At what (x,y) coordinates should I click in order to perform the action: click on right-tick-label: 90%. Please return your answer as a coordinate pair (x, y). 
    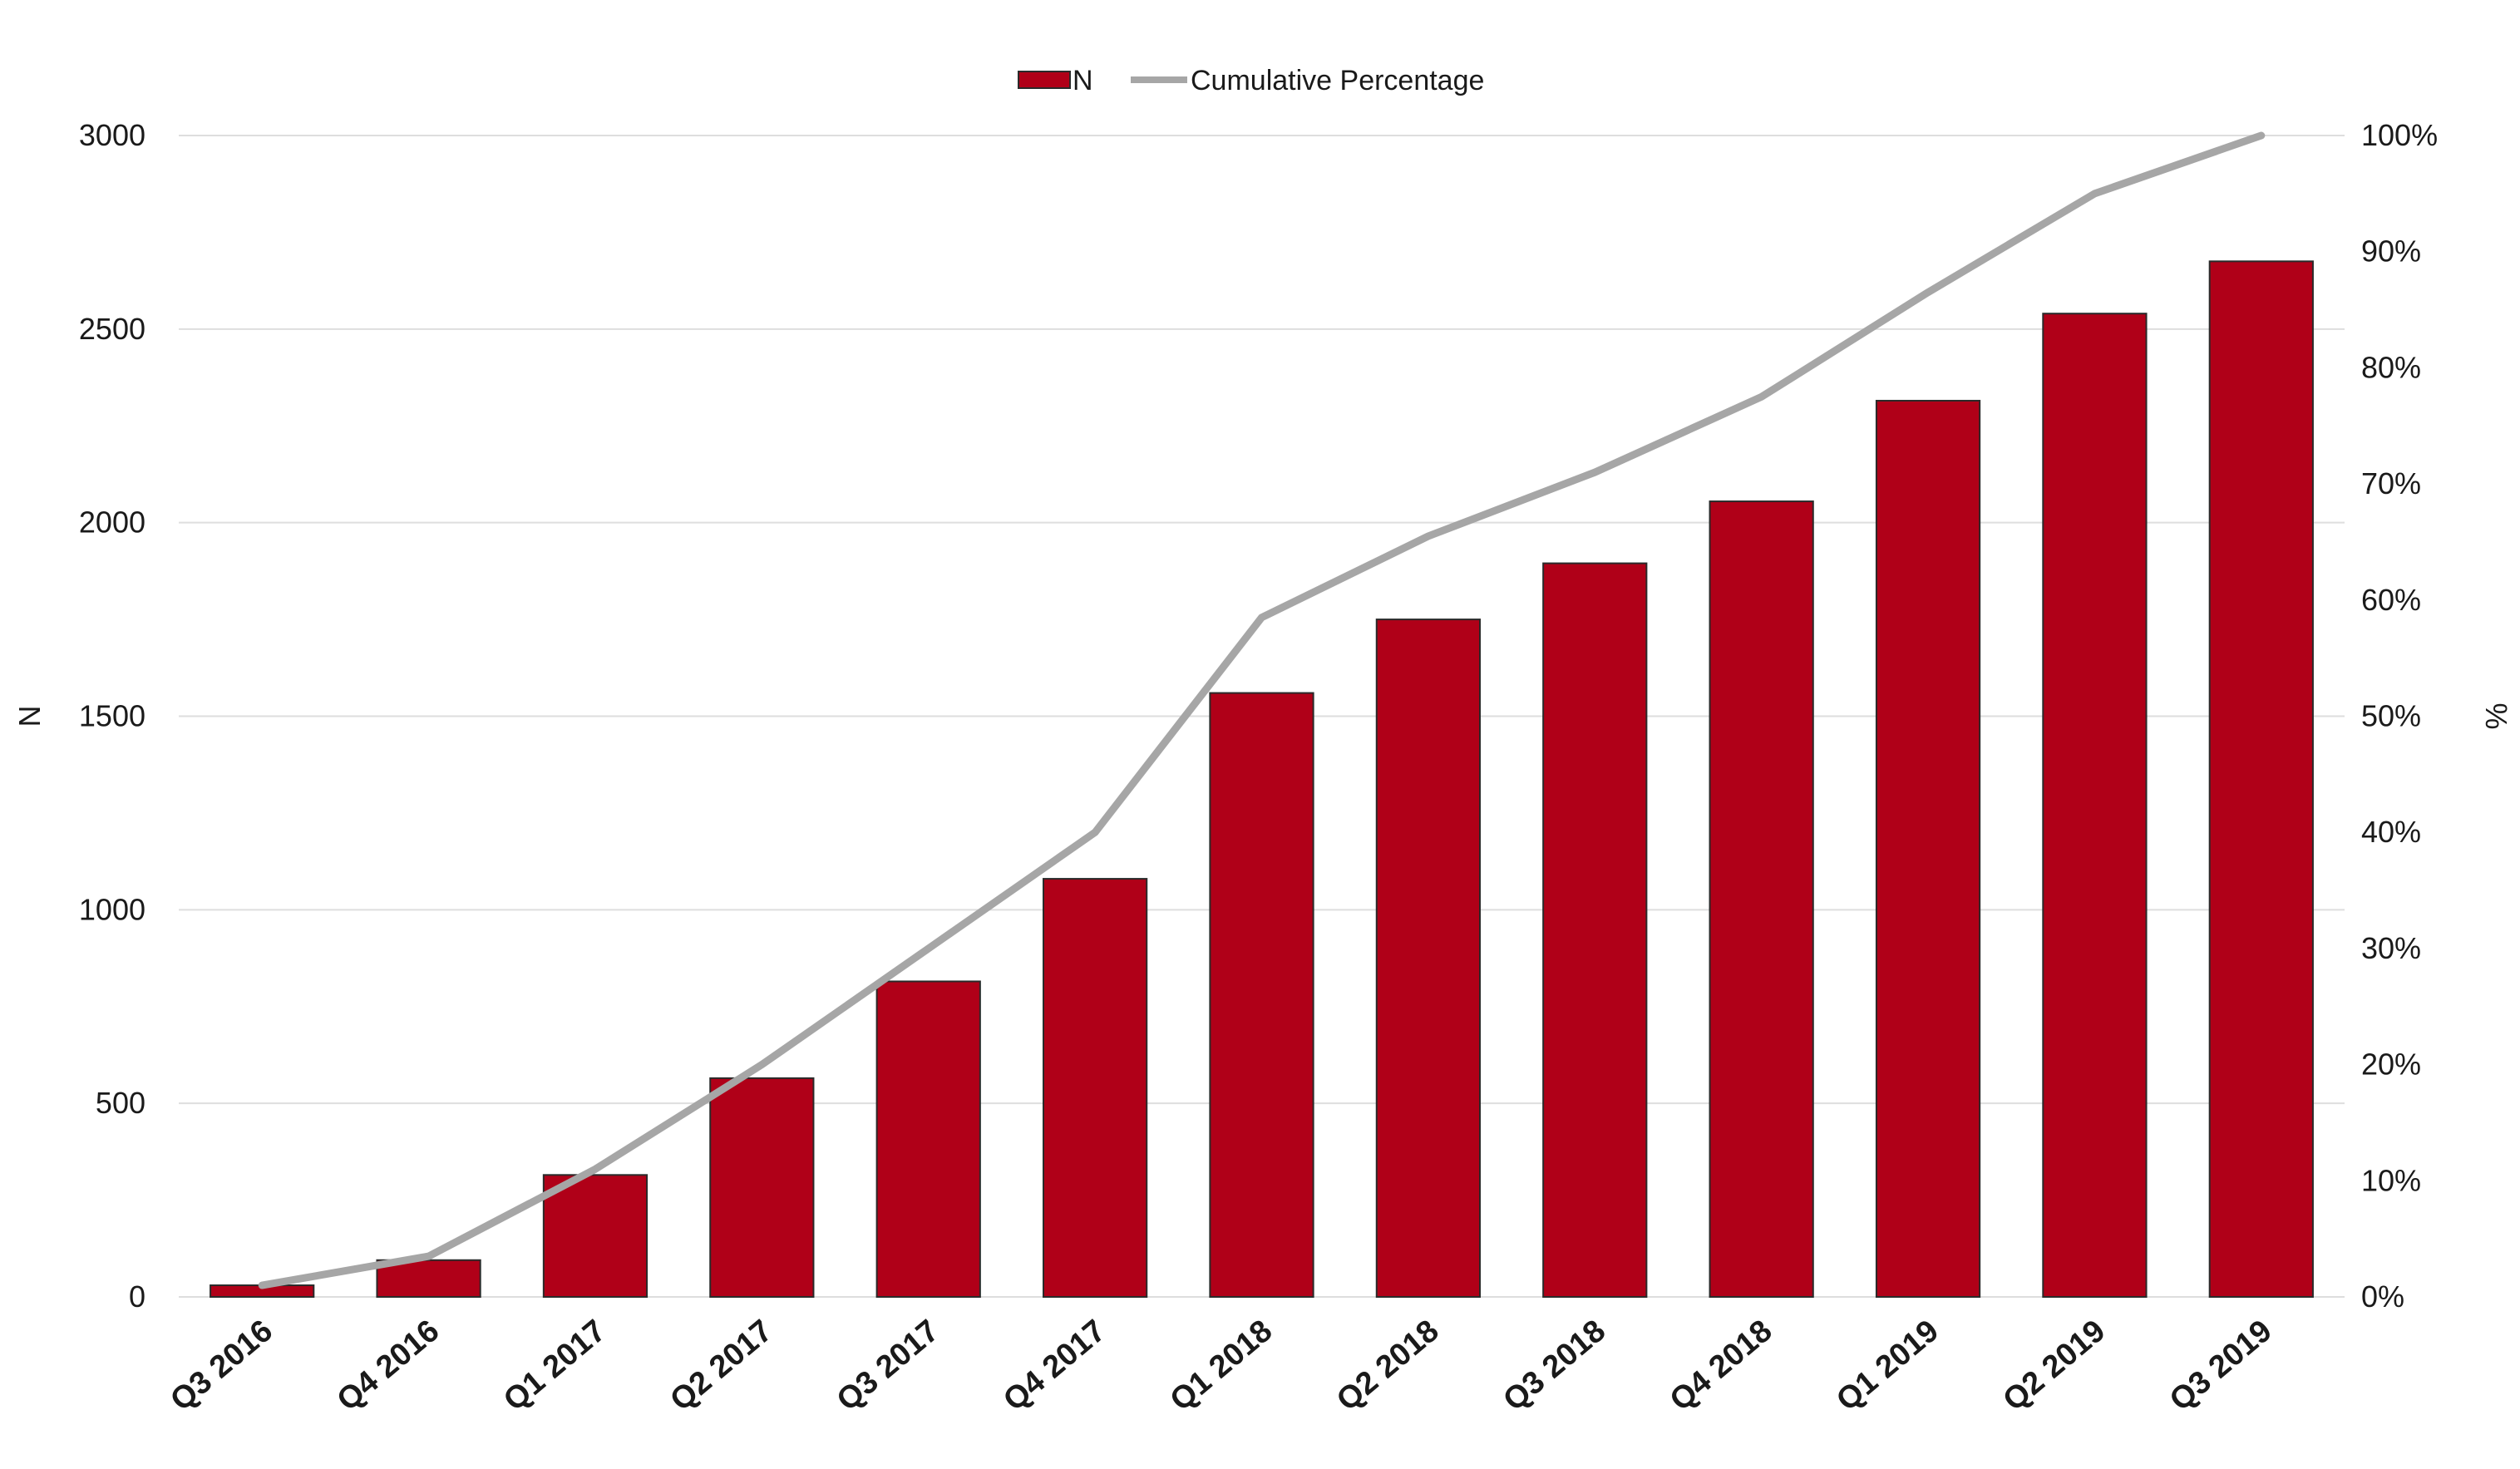
    Looking at the image, I should click on (2391, 251).